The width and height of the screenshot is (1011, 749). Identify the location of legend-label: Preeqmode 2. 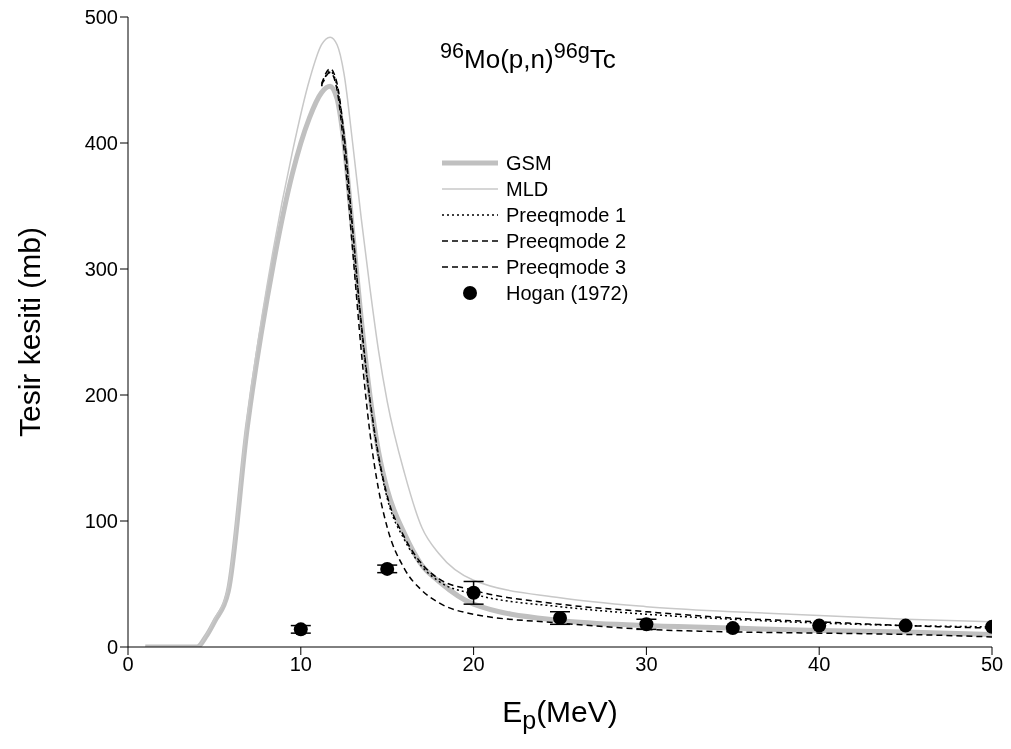
(566, 241).